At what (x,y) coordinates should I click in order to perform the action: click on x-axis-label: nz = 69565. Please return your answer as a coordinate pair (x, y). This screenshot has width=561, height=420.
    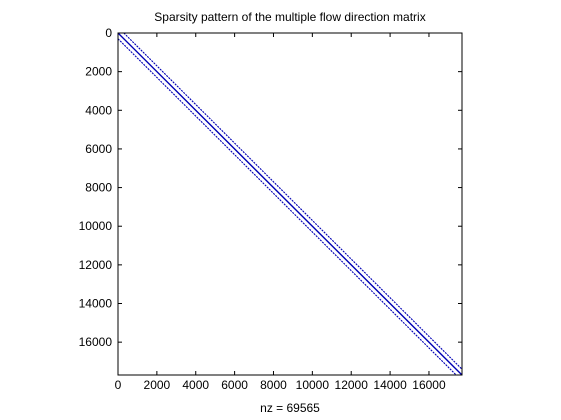
    Looking at the image, I should click on (290, 408).